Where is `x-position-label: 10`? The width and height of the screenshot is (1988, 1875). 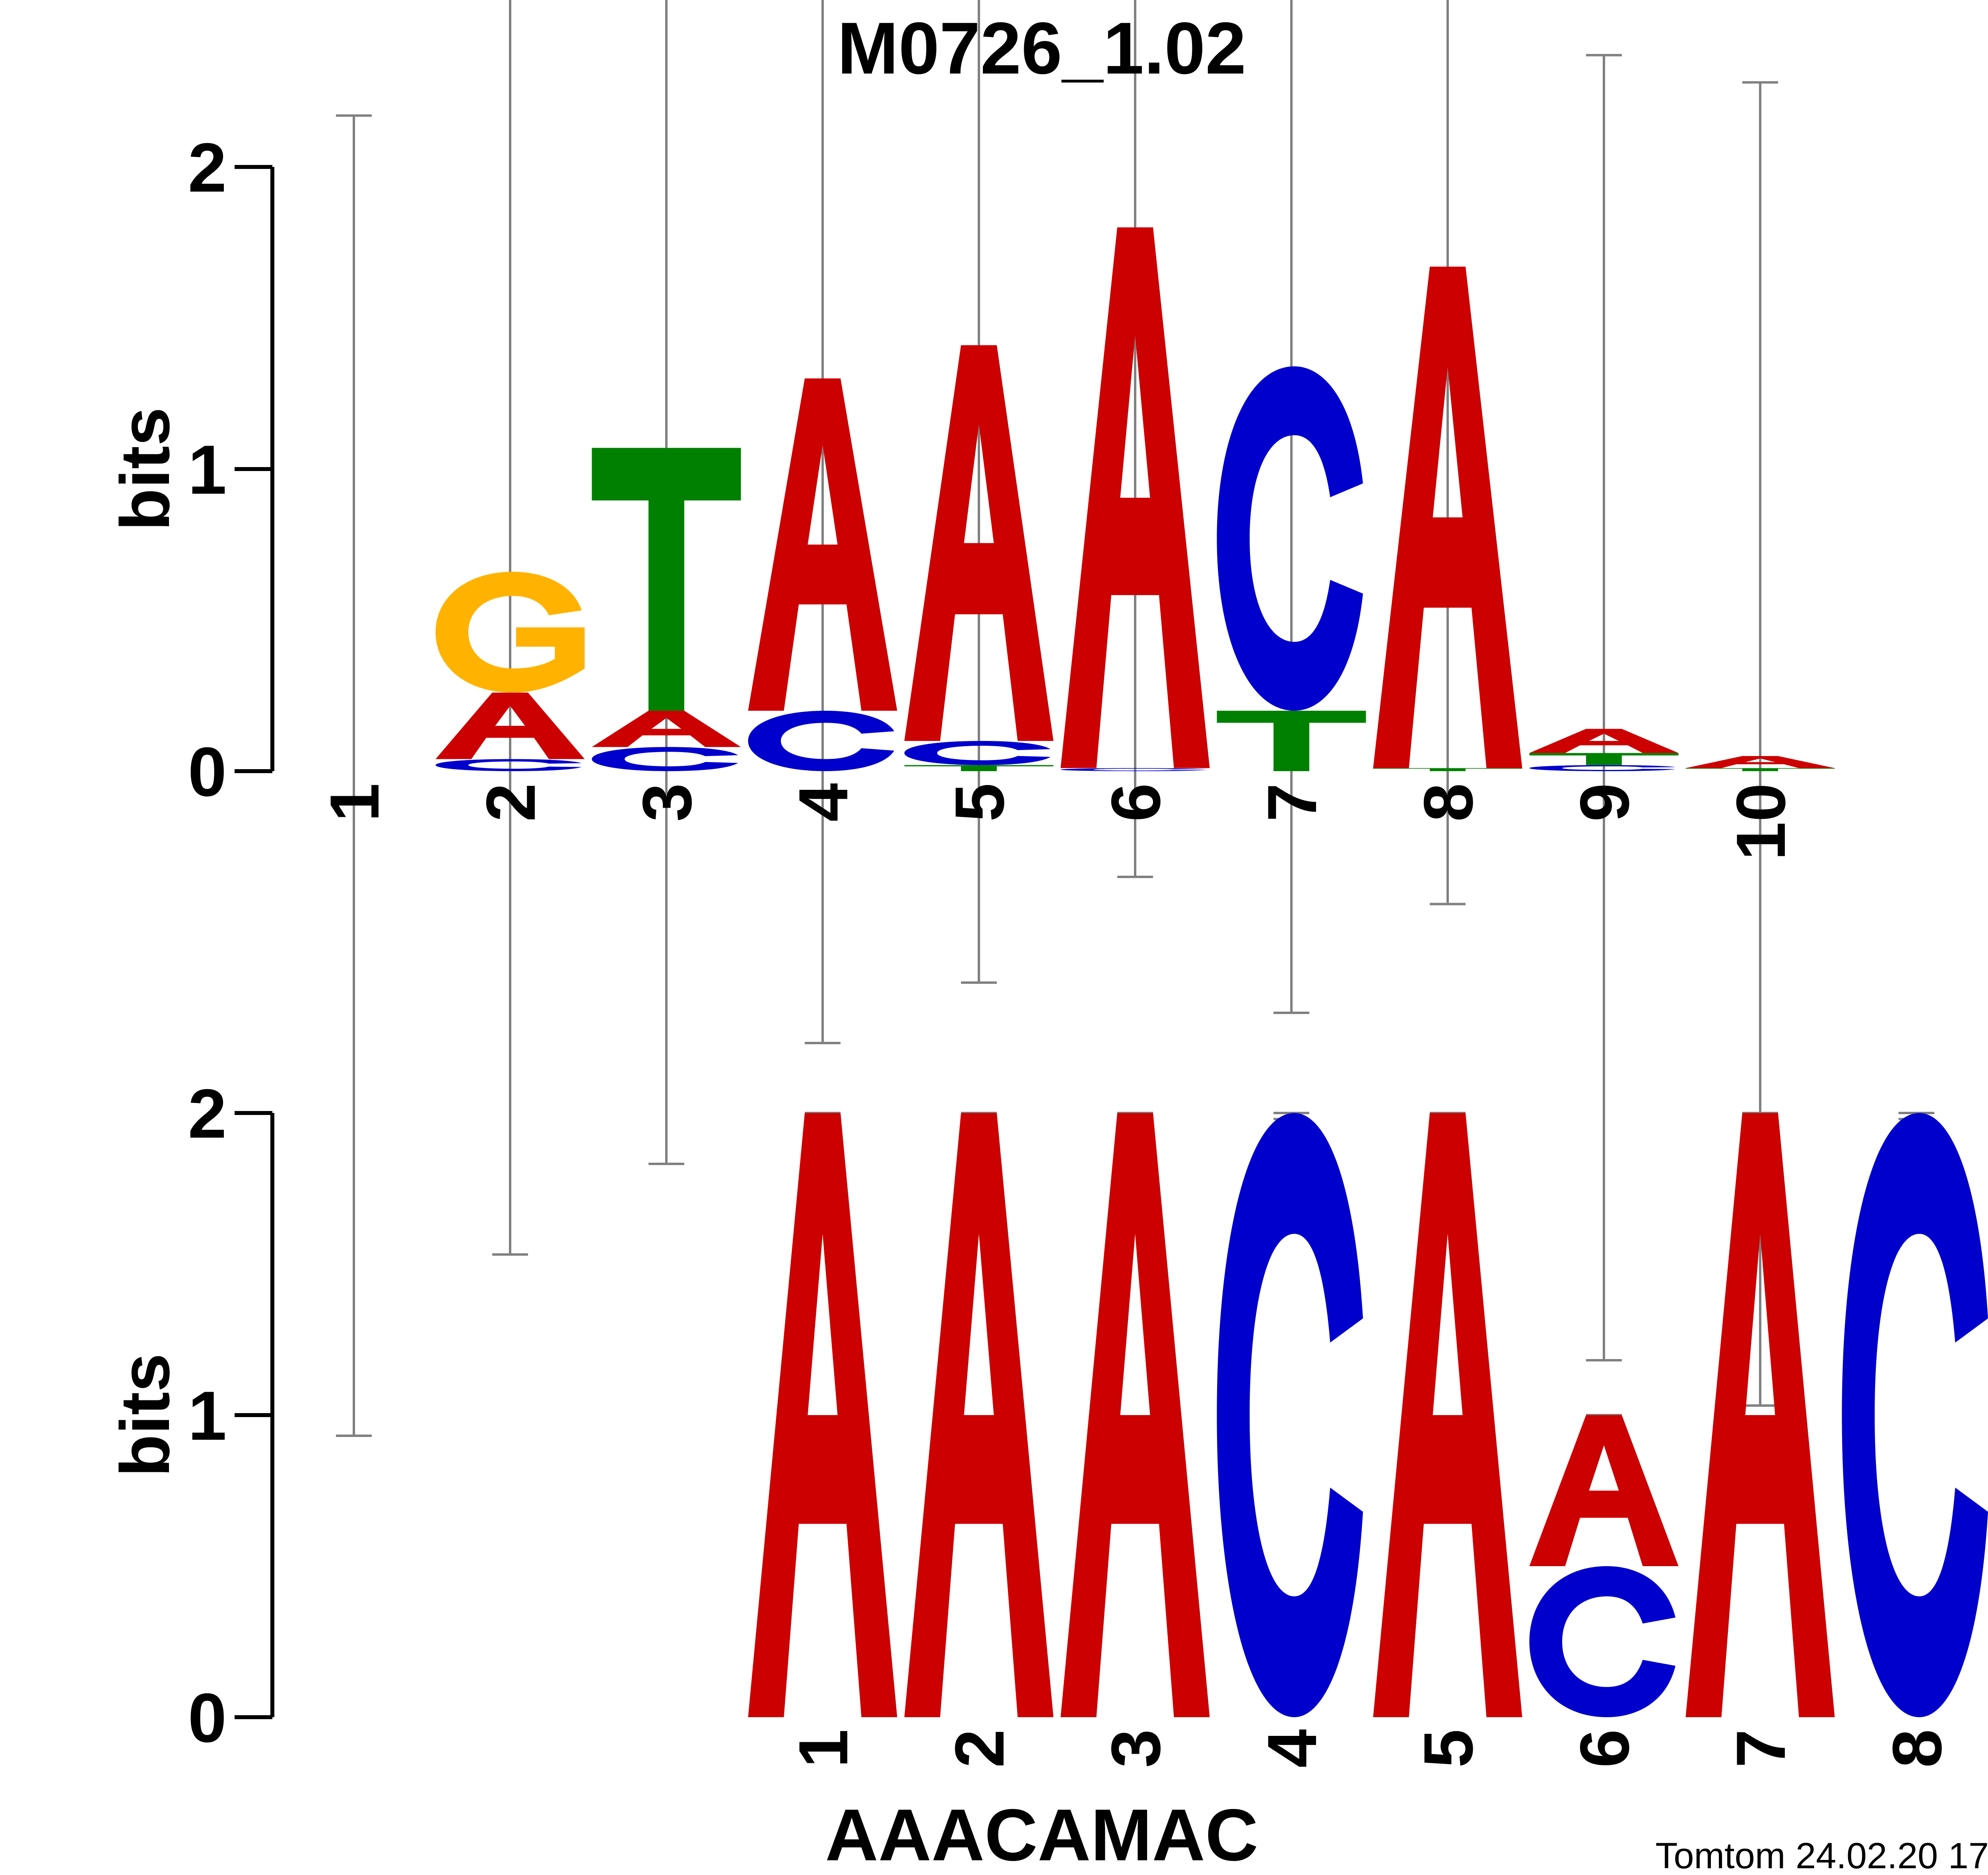
x-position-label: 10 is located at coordinates (1761, 822).